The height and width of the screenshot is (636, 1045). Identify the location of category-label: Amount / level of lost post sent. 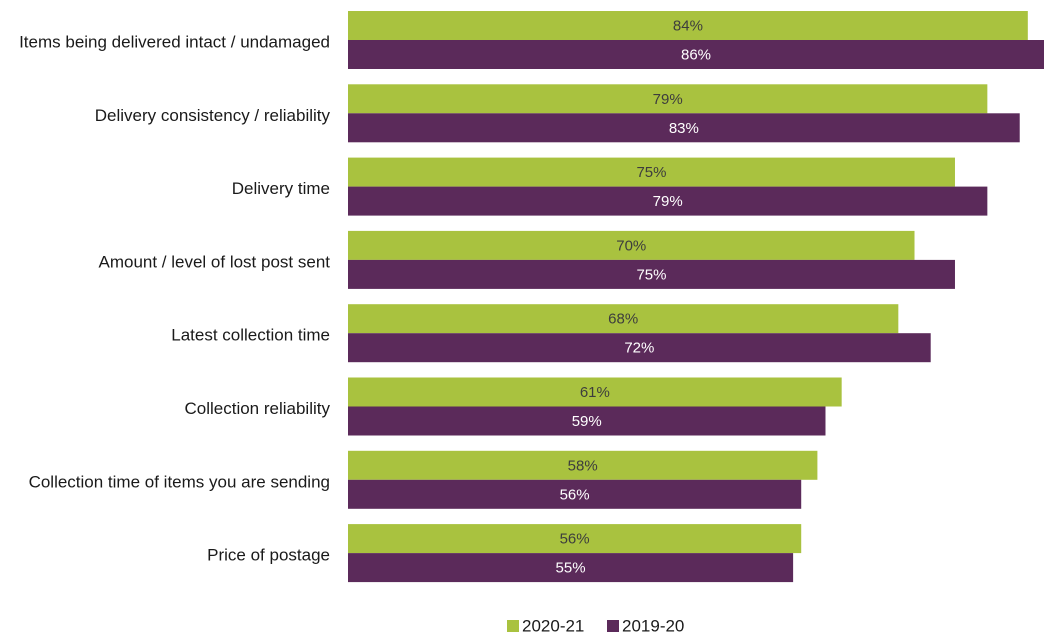
(214, 261).